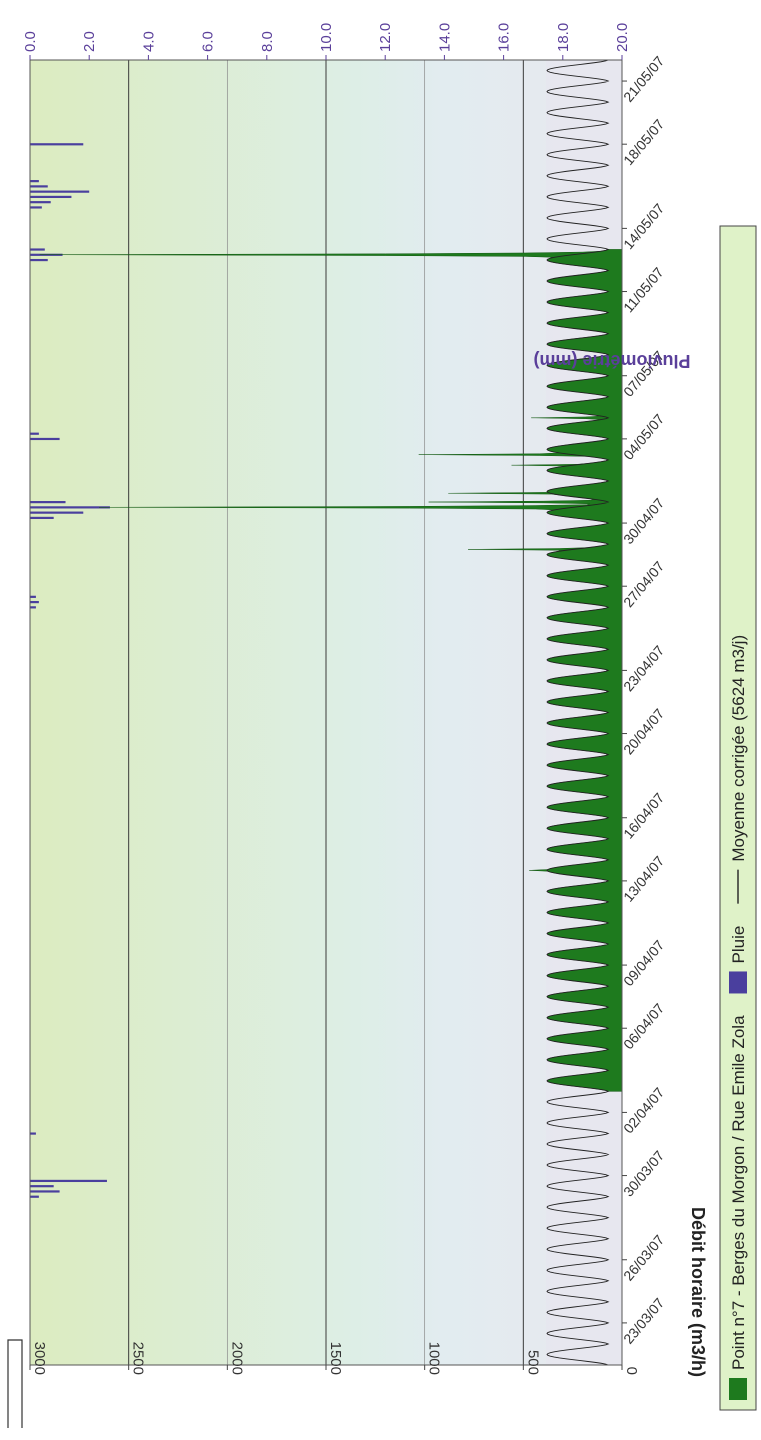 The image size is (761, 1440). What do you see at coordinates (643, 963) in the screenshot?
I see `date-tick-label: 09/04/07` at bounding box center [643, 963].